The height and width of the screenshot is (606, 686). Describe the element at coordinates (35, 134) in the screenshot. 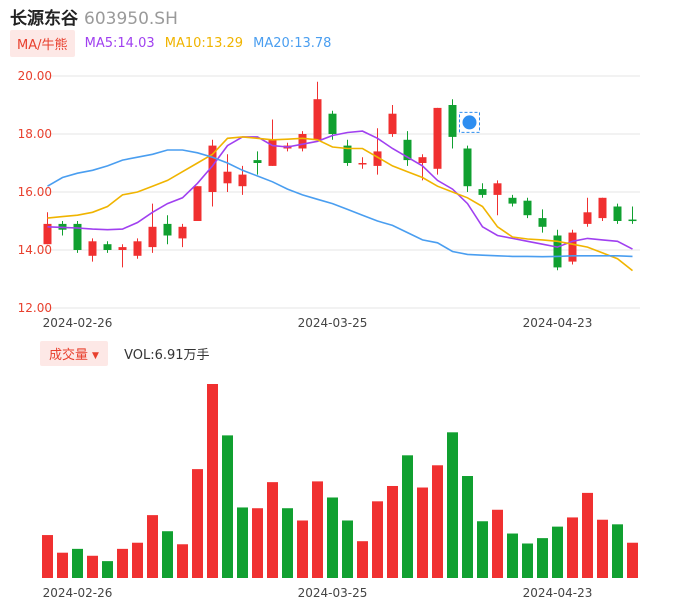

I see `y-tick-label: 18.00` at that location.